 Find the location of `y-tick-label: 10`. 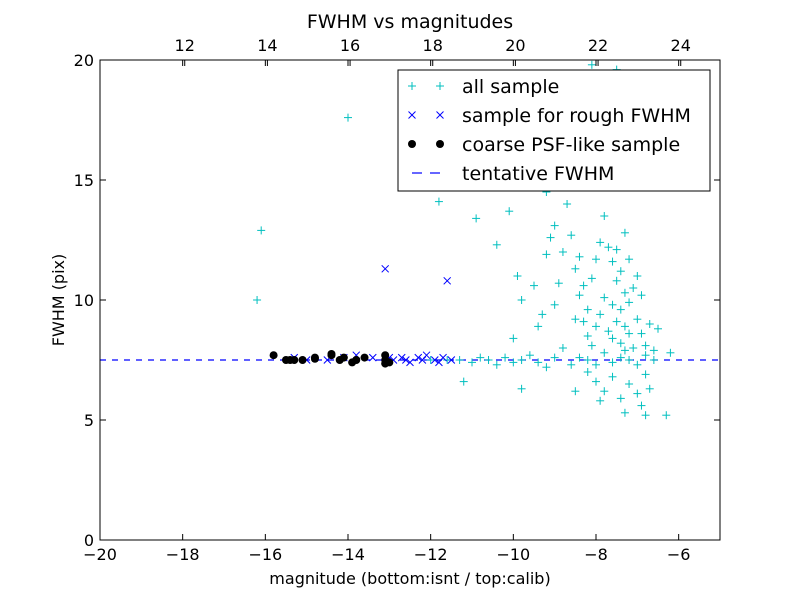

y-tick-label: 10 is located at coordinates (84, 300).